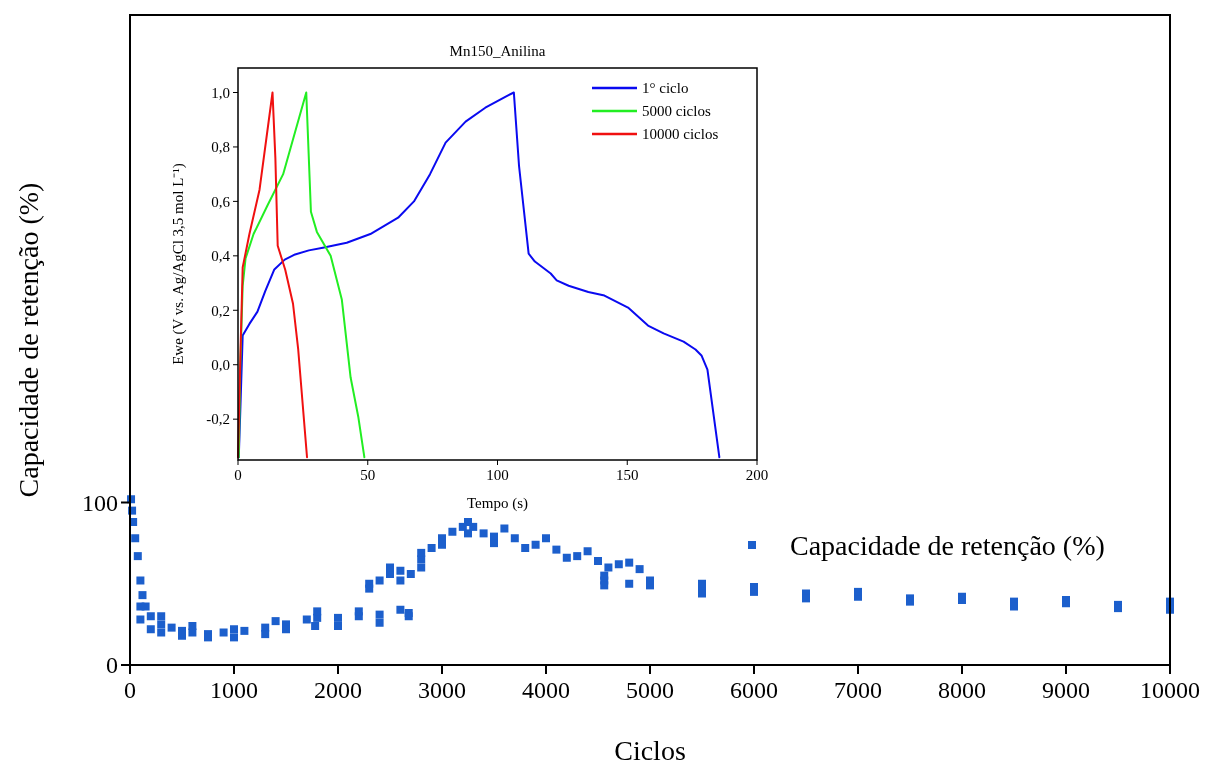 The image size is (1215, 773). What do you see at coordinates (220, 147) in the screenshot?
I see `y-tick-label: 0,8` at bounding box center [220, 147].